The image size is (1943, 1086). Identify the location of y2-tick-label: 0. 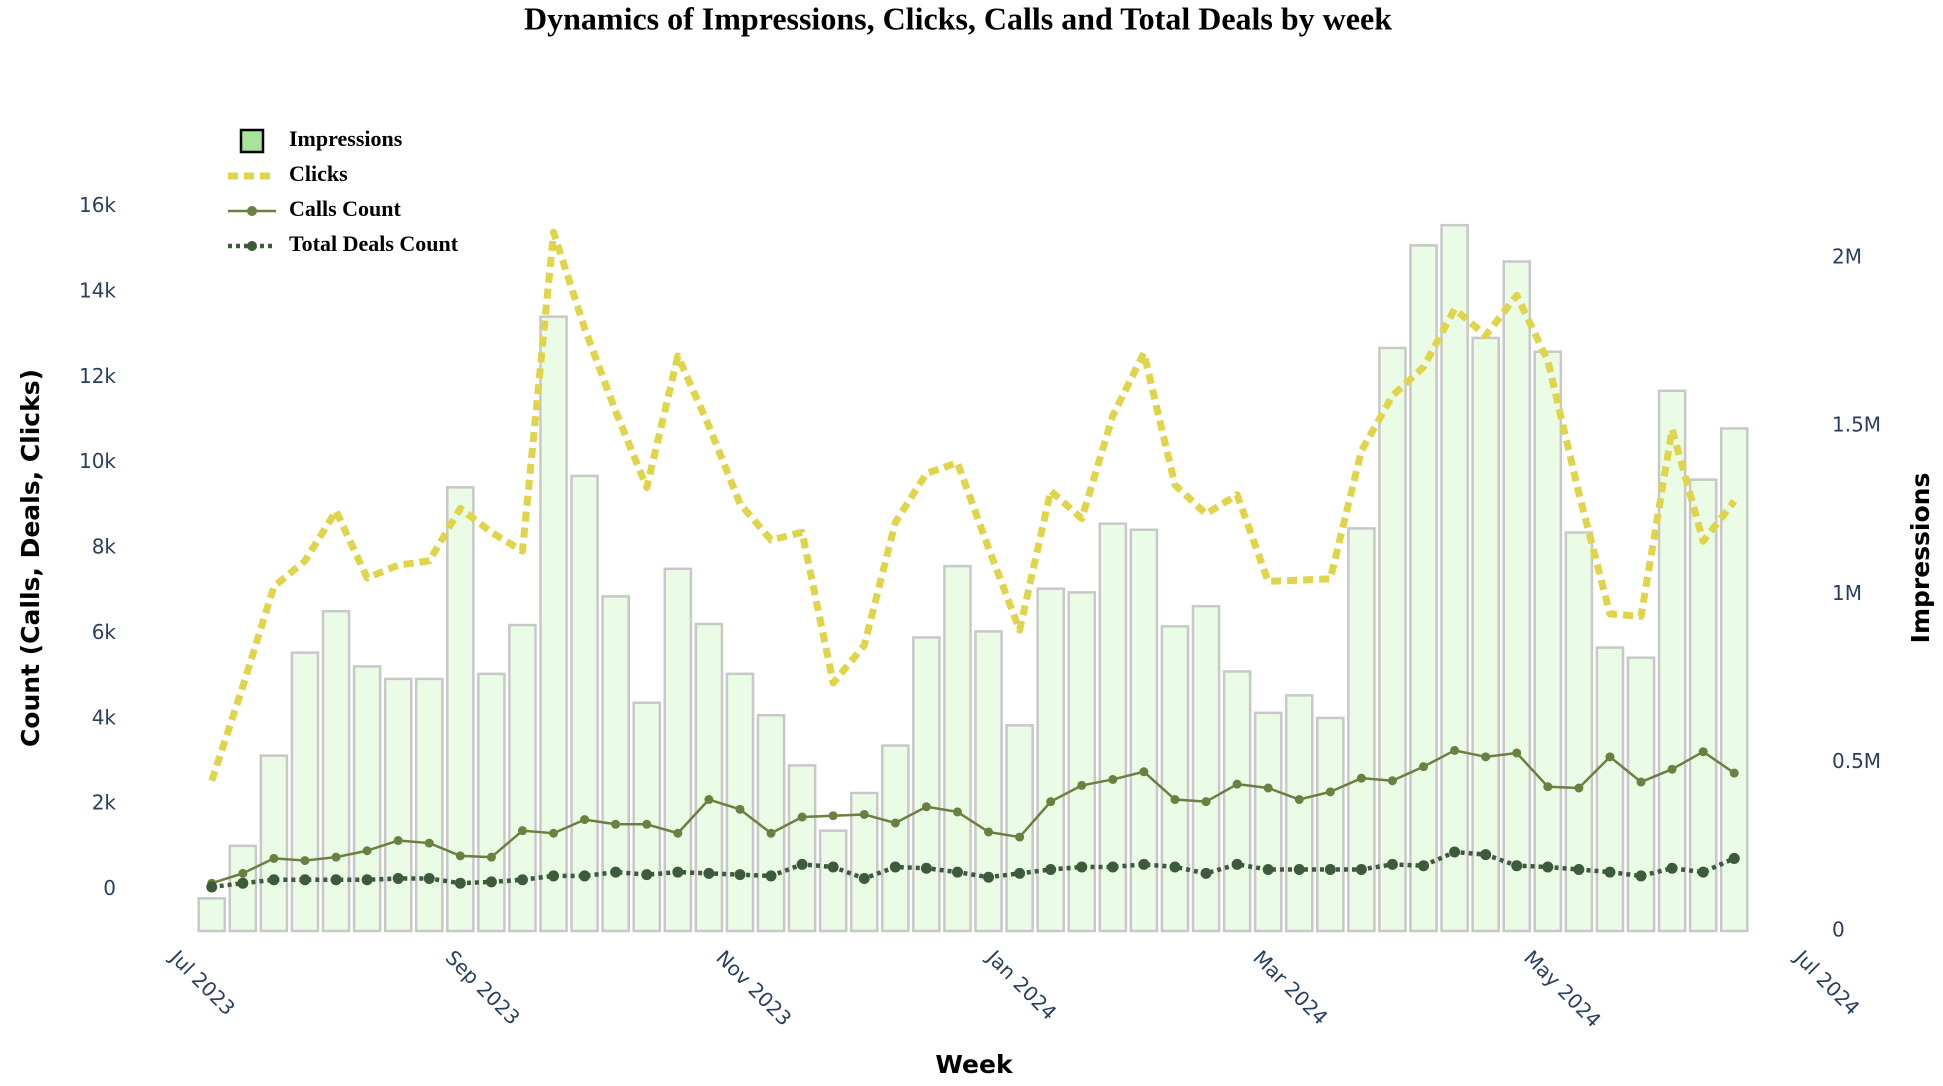
(1838, 930).